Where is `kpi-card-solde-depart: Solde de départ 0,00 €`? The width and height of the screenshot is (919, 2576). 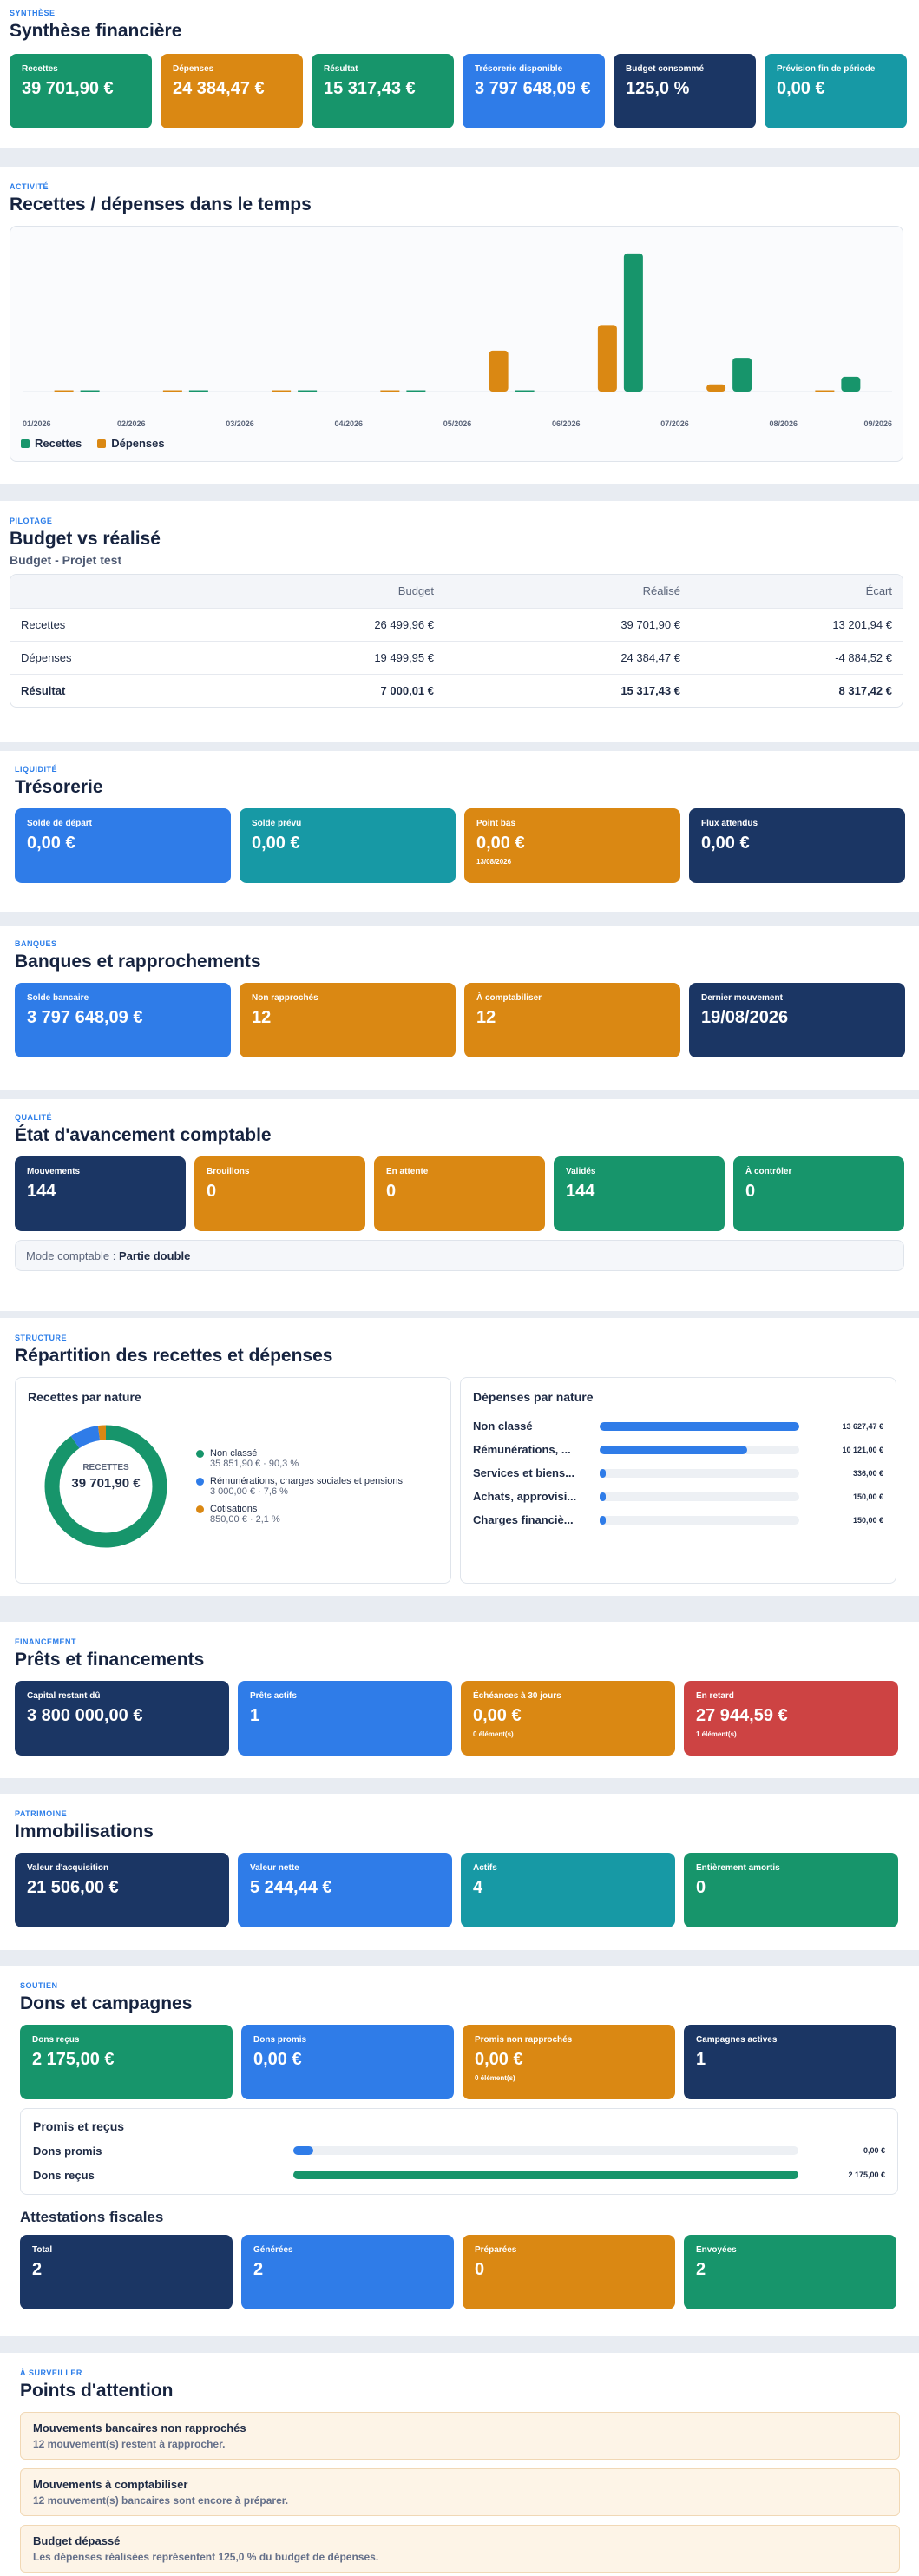 kpi-card-solde-depart: Solde de départ 0,00 € is located at coordinates (123, 845).